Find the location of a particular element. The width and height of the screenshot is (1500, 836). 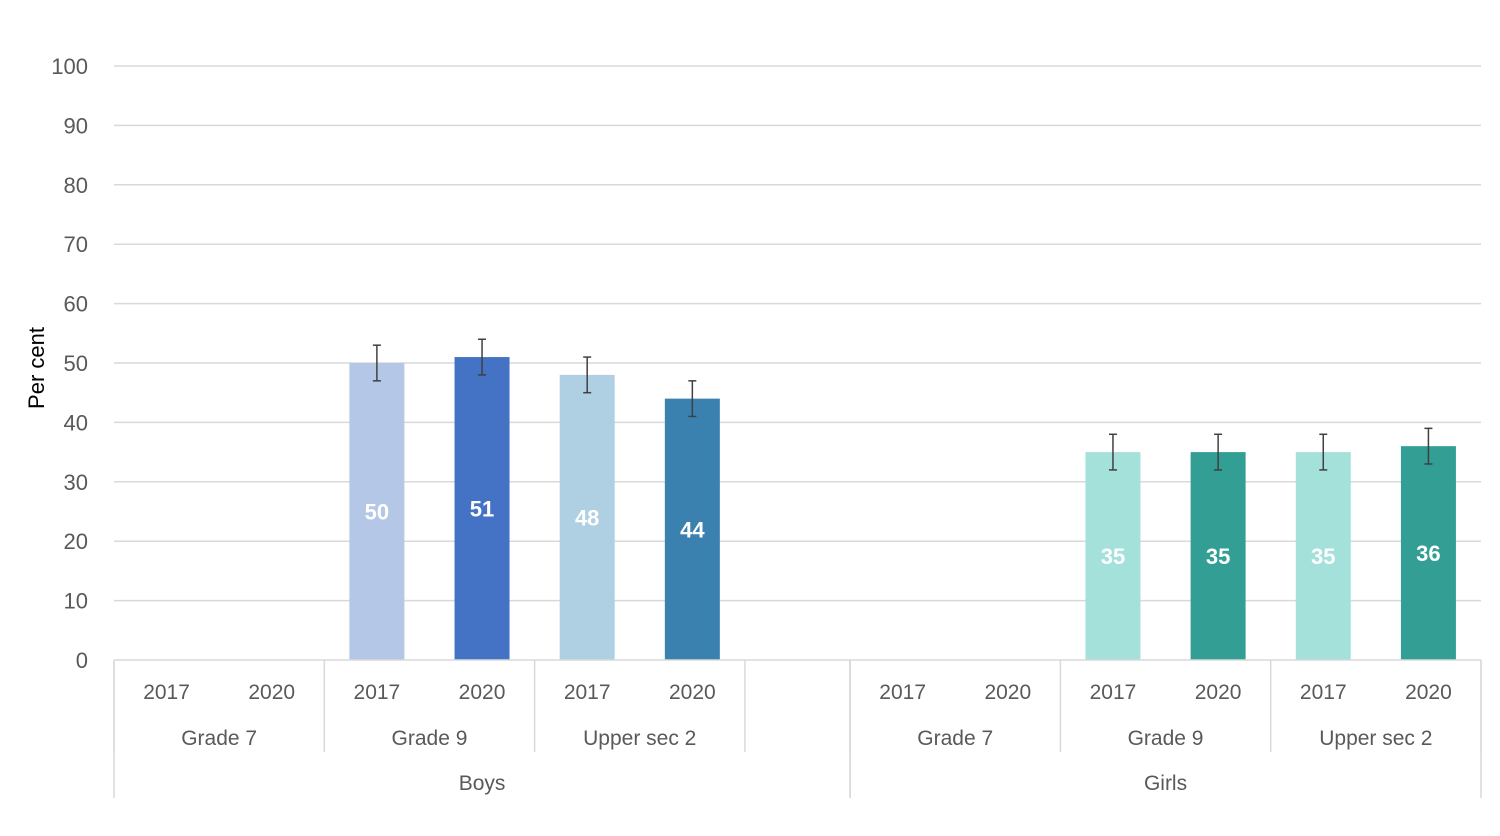

y-tick-label: 10 is located at coordinates (76, 601).